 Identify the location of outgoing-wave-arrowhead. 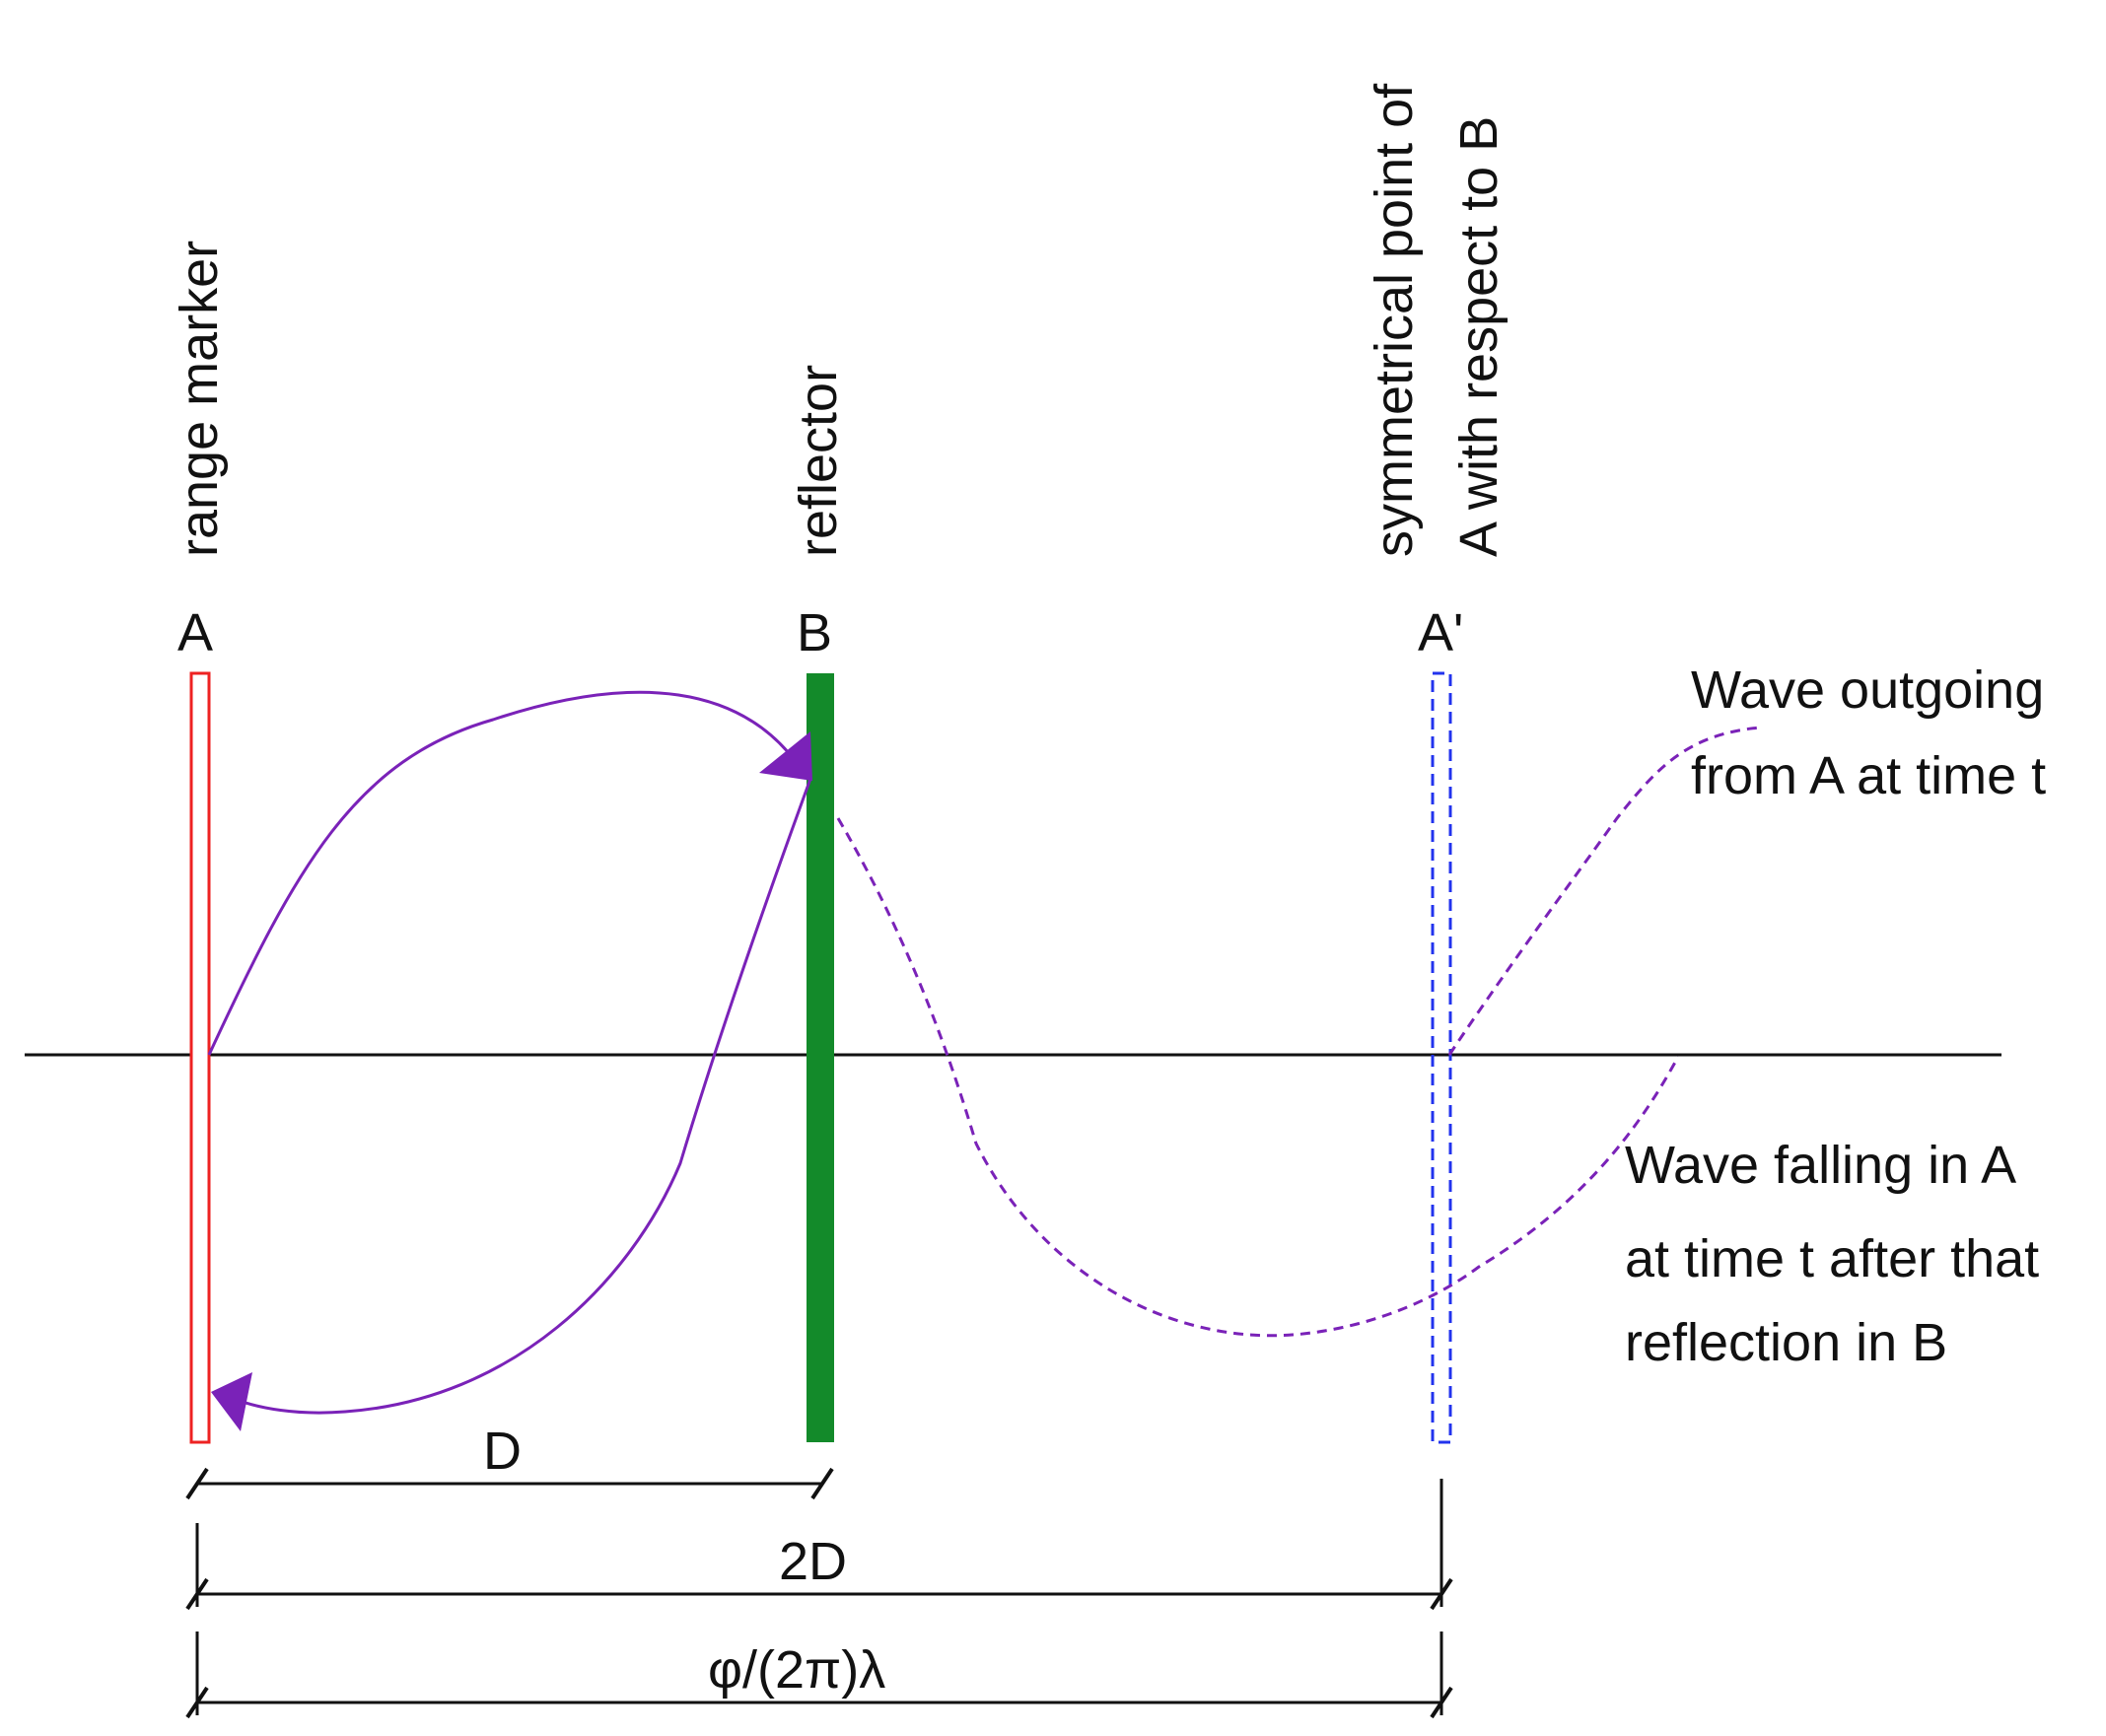
(786, 756).